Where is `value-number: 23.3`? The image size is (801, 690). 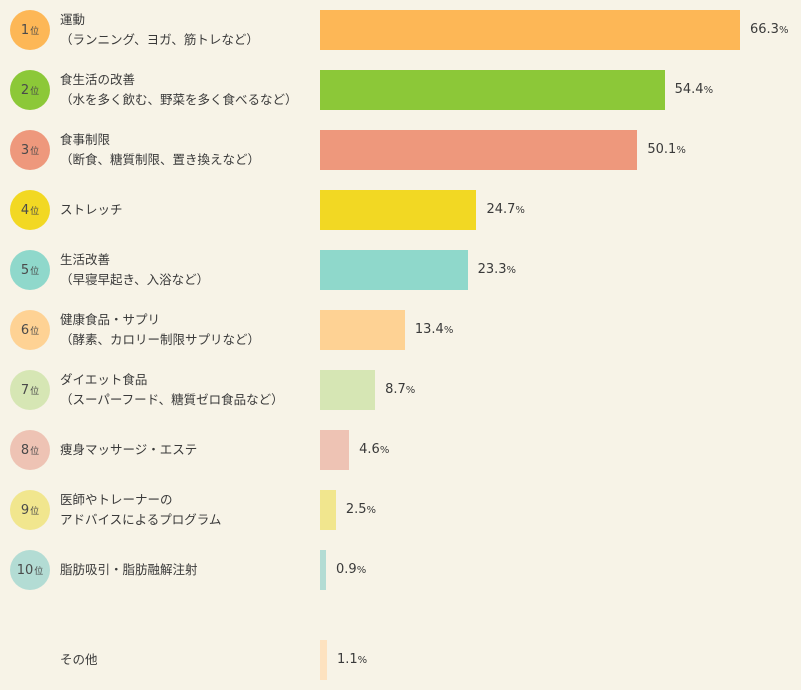
value-number: 23.3 is located at coordinates (492, 269).